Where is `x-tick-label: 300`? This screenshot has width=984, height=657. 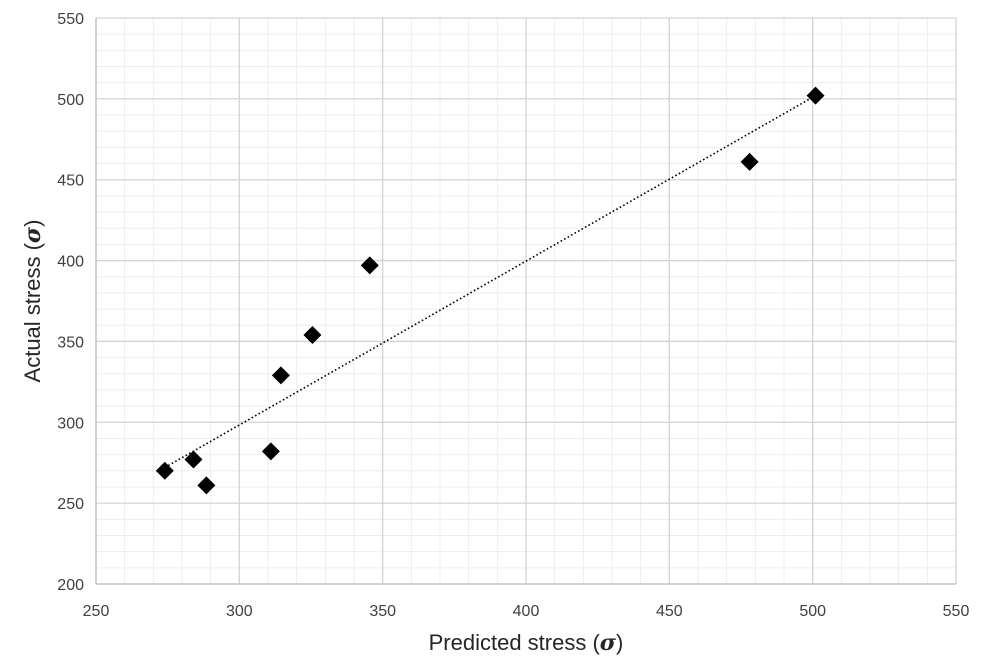
x-tick-label: 300 is located at coordinates (239, 611).